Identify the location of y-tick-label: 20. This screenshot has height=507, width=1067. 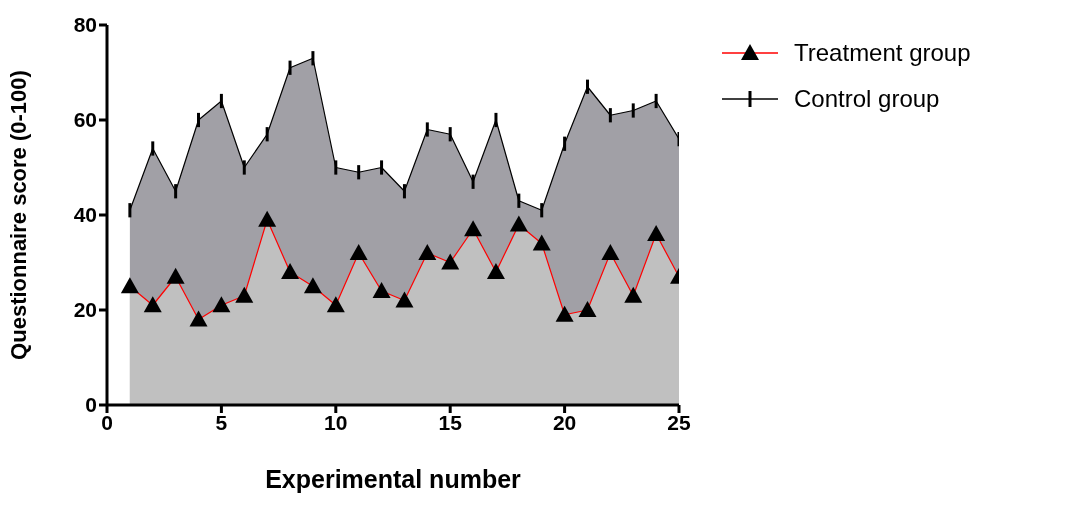
(85, 310).